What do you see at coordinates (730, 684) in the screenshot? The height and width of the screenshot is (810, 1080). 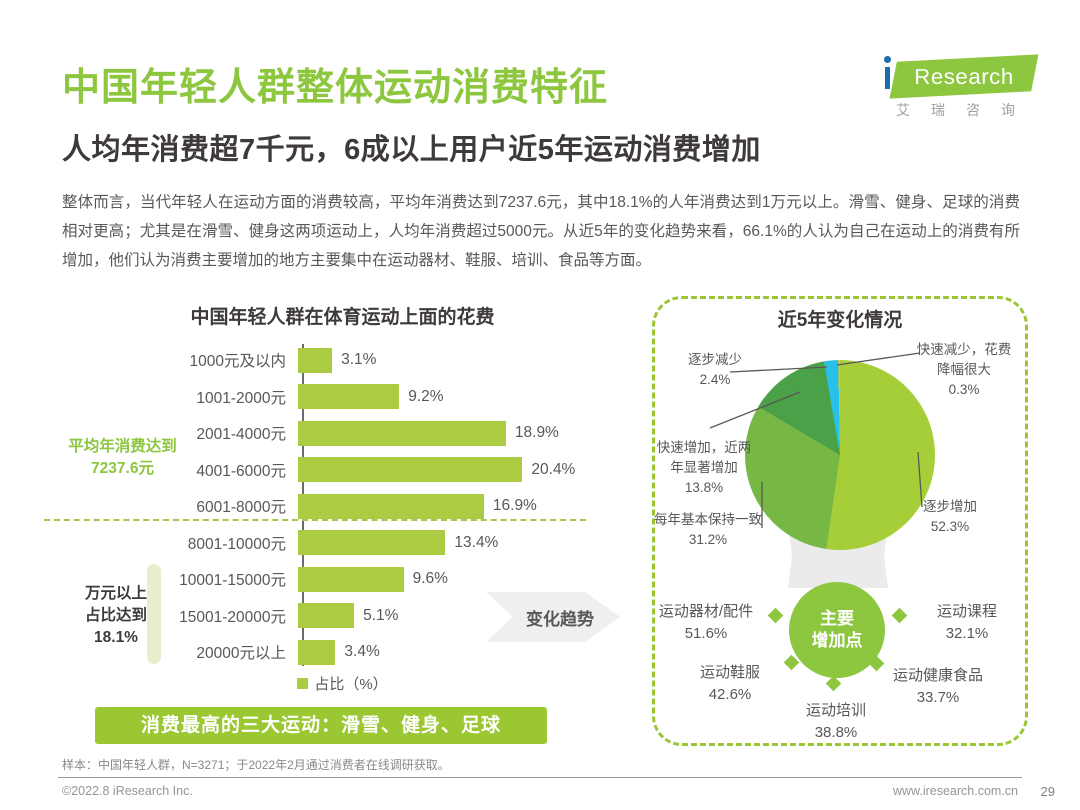 I see `increase-item-shoes: 运动鞋服 42.6%` at bounding box center [730, 684].